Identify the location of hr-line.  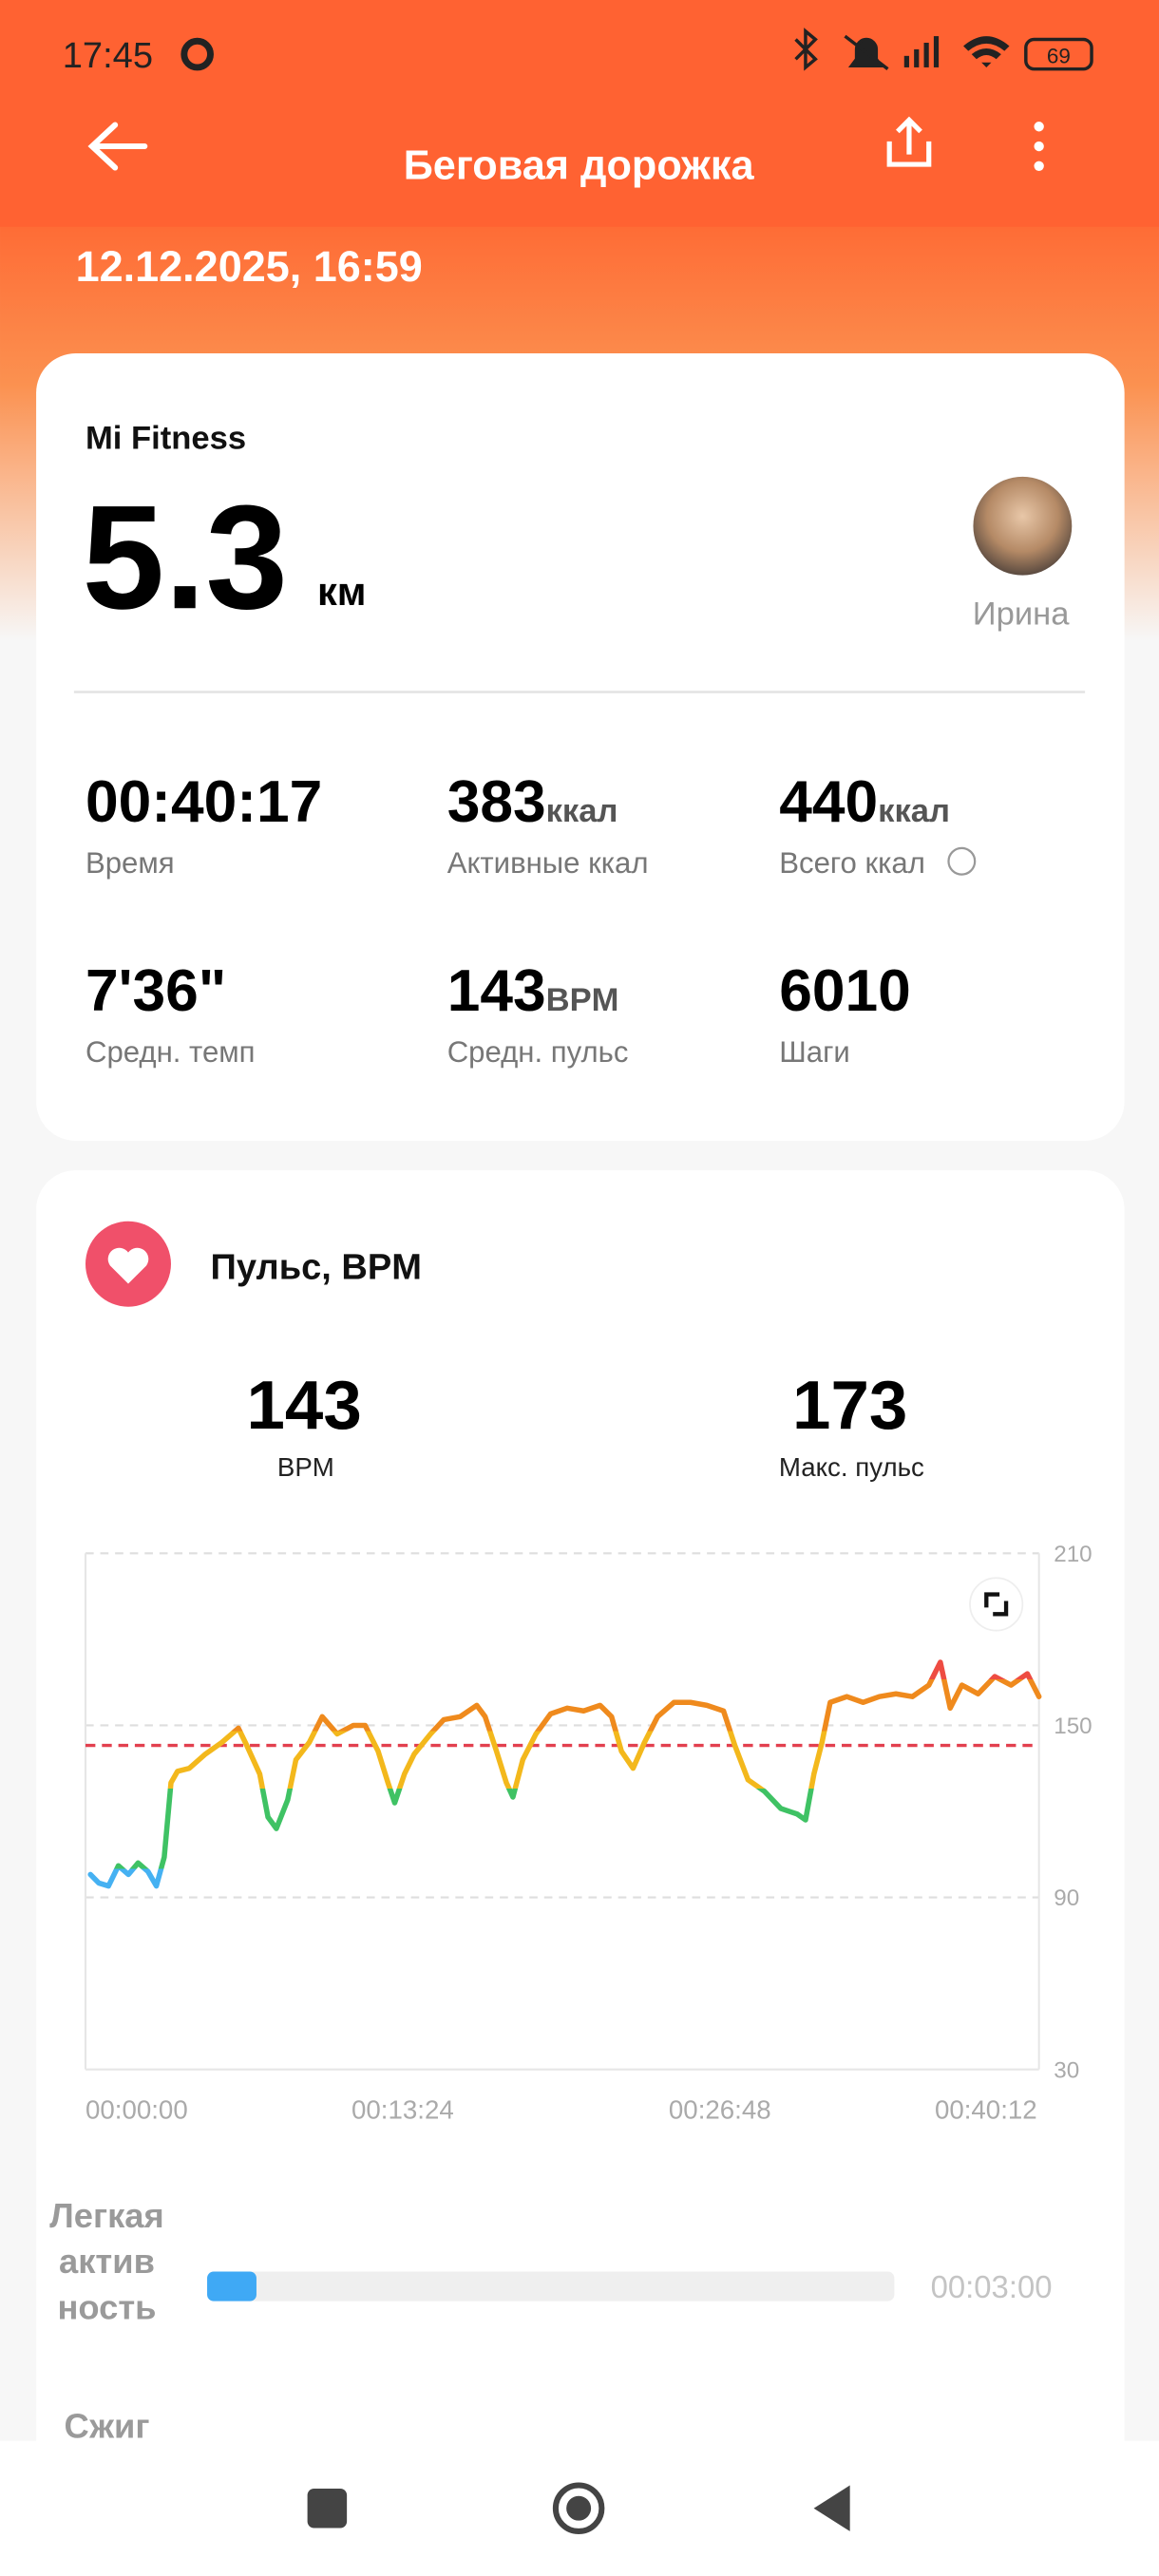
(564, 1774).